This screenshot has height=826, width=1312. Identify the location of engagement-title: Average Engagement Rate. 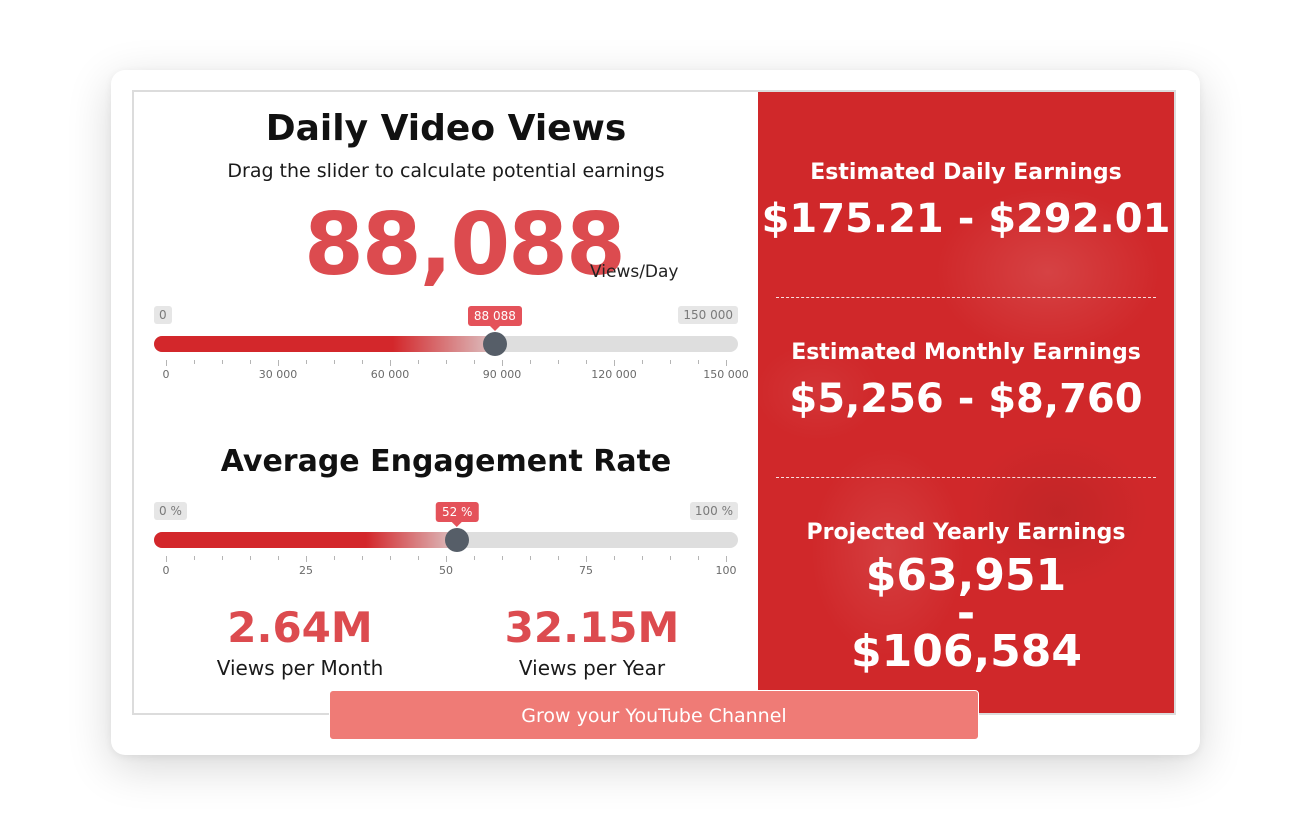
(446, 461).